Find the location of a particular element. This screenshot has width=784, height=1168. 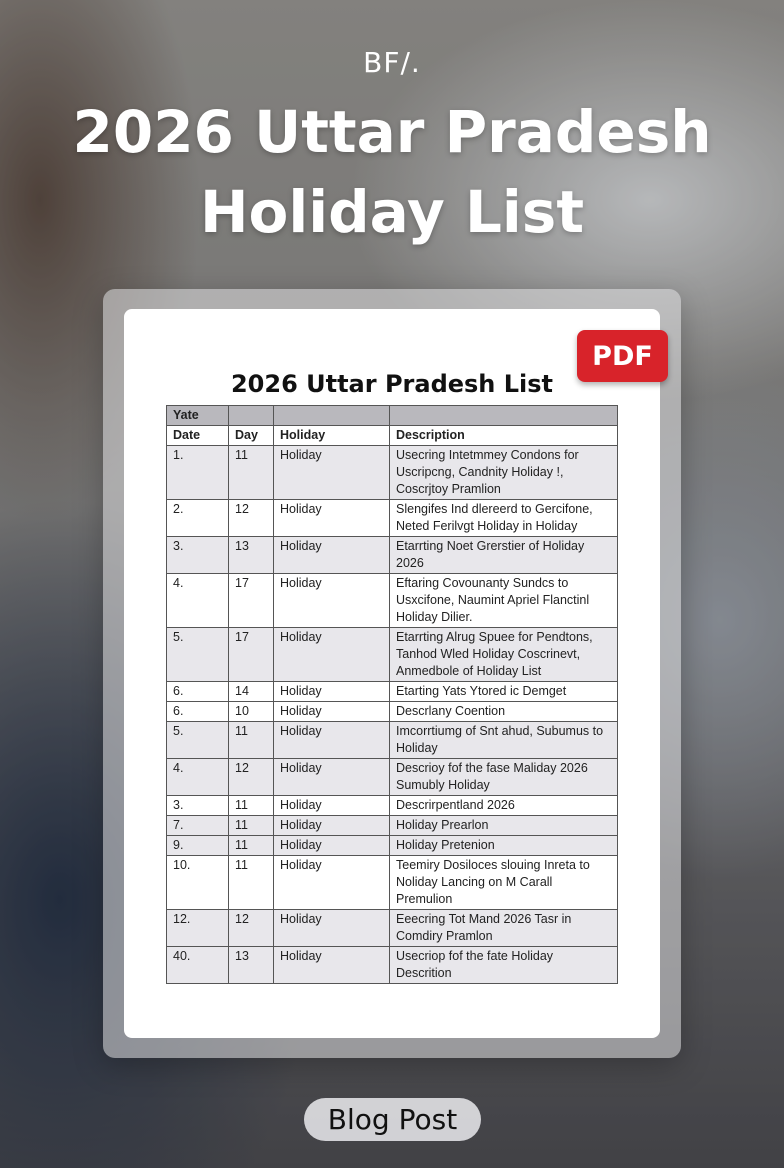

brand-logo: BF/. is located at coordinates (392, 62).